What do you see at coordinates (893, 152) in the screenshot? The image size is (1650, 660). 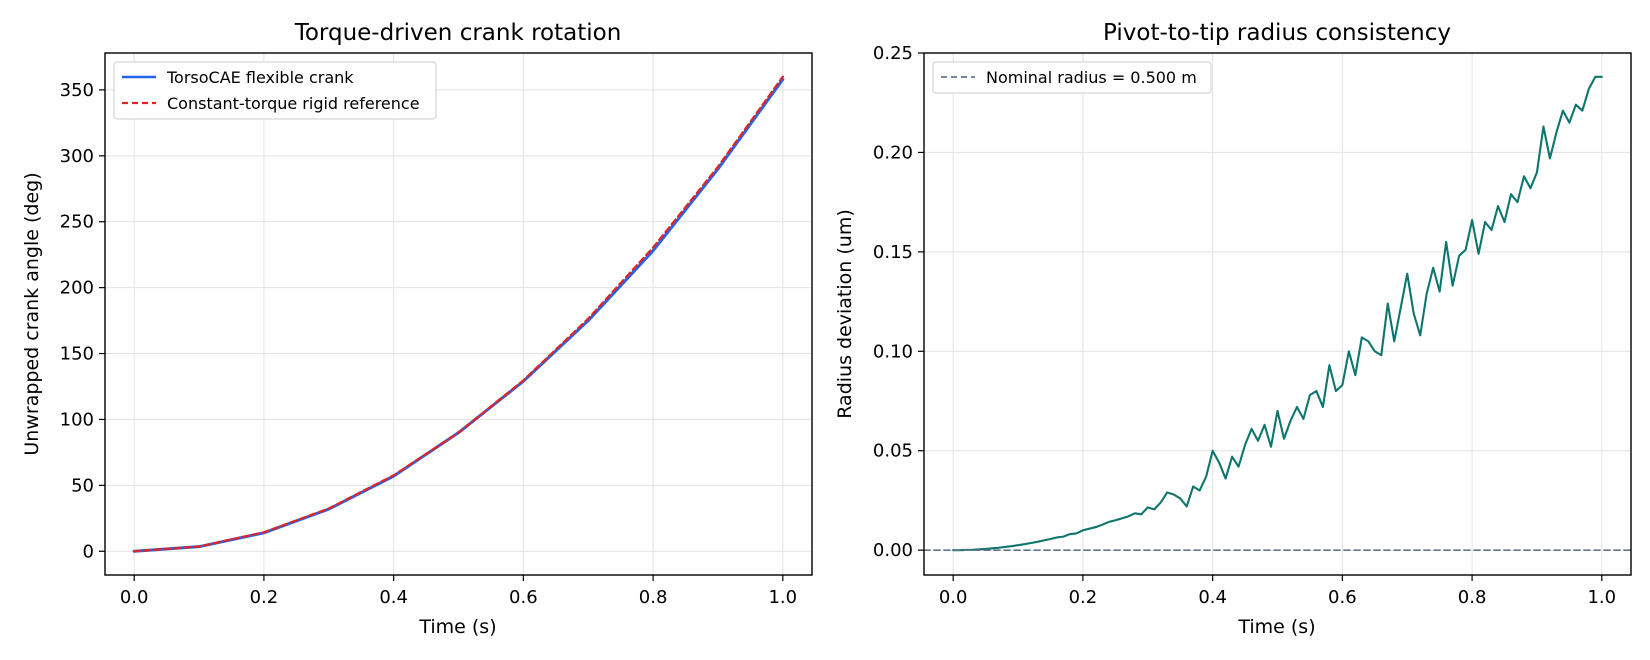 I see `y-tick-label: 0.20` at bounding box center [893, 152].